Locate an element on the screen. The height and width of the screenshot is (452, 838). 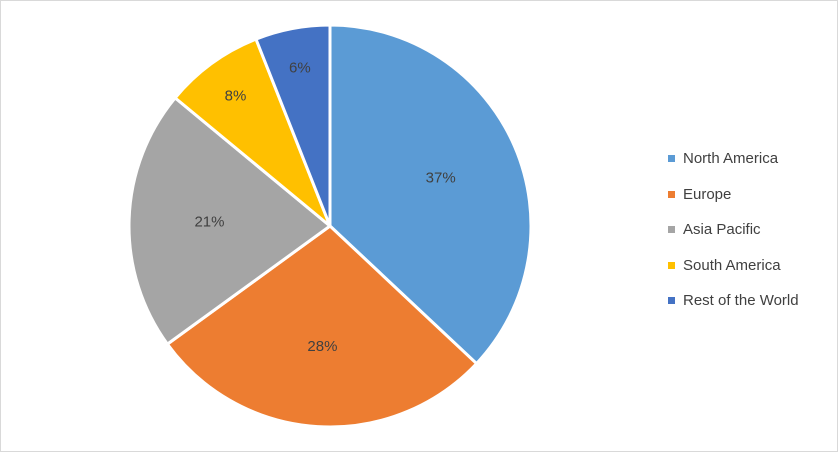
legend-label-asia-pacific: Asia Pacific is located at coordinates (722, 230).